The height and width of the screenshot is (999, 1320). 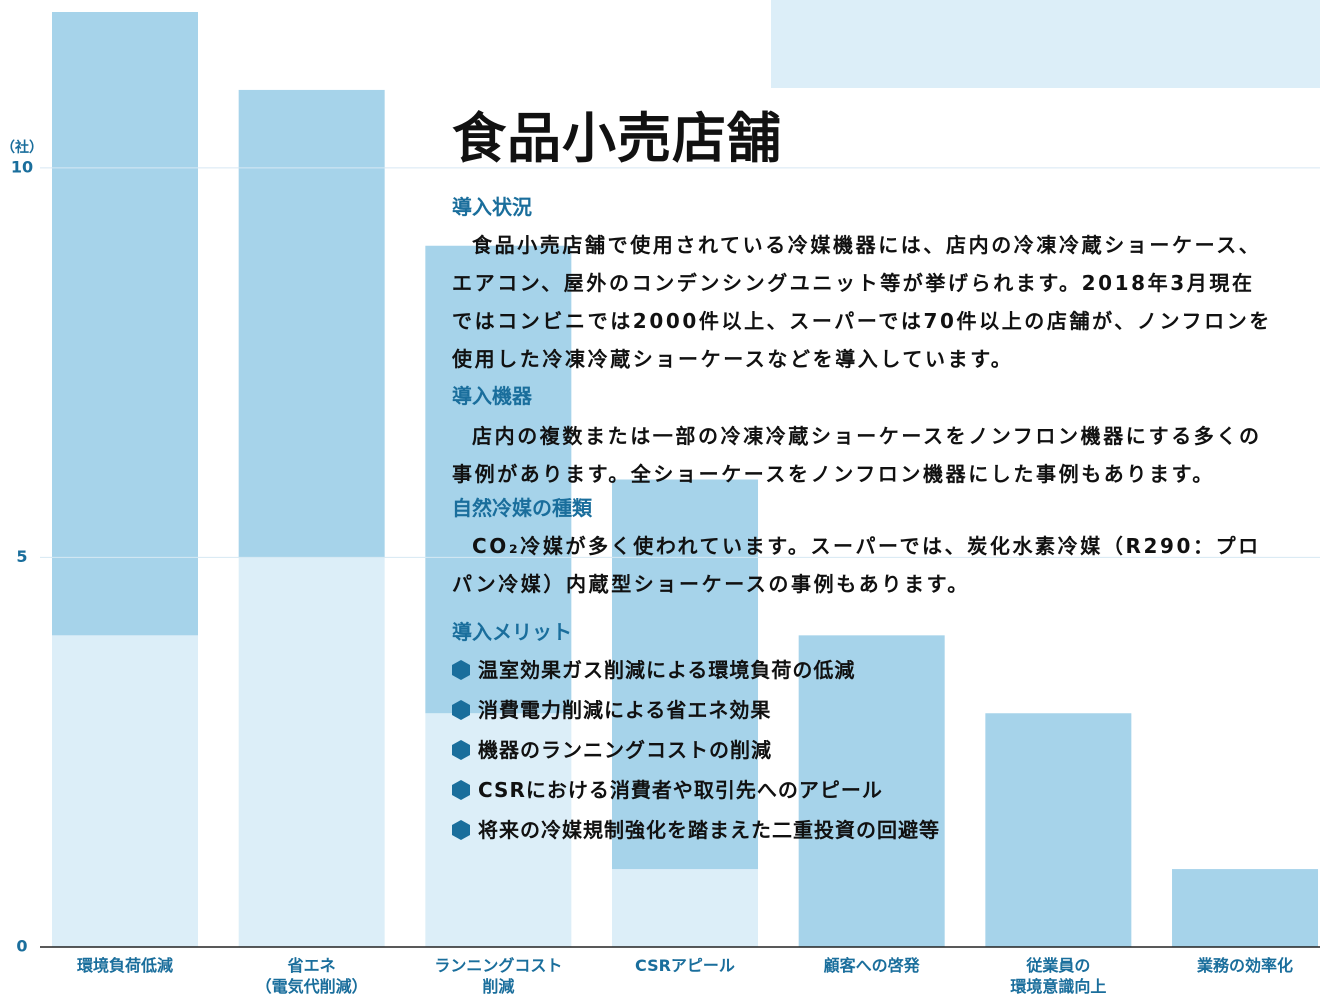 What do you see at coordinates (667, 670) in the screenshot?
I see `merit-text: 温室効果ガス削減による環境負荷の低減` at bounding box center [667, 670].